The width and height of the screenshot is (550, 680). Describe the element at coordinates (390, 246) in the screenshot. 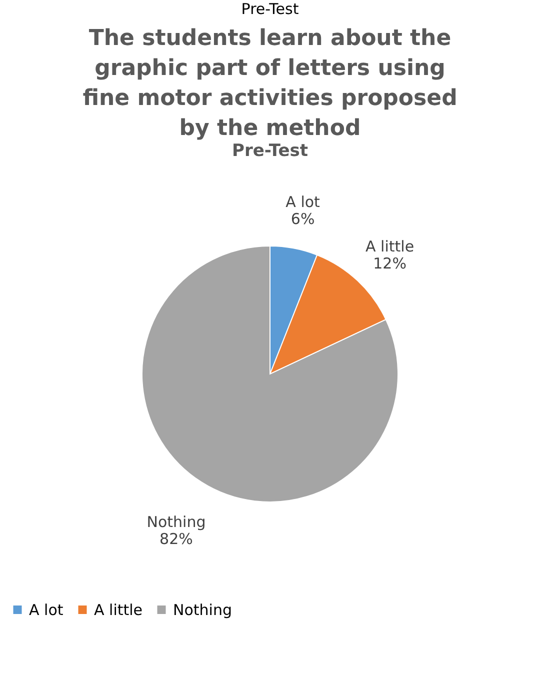

I see `slice-label: A little` at that location.